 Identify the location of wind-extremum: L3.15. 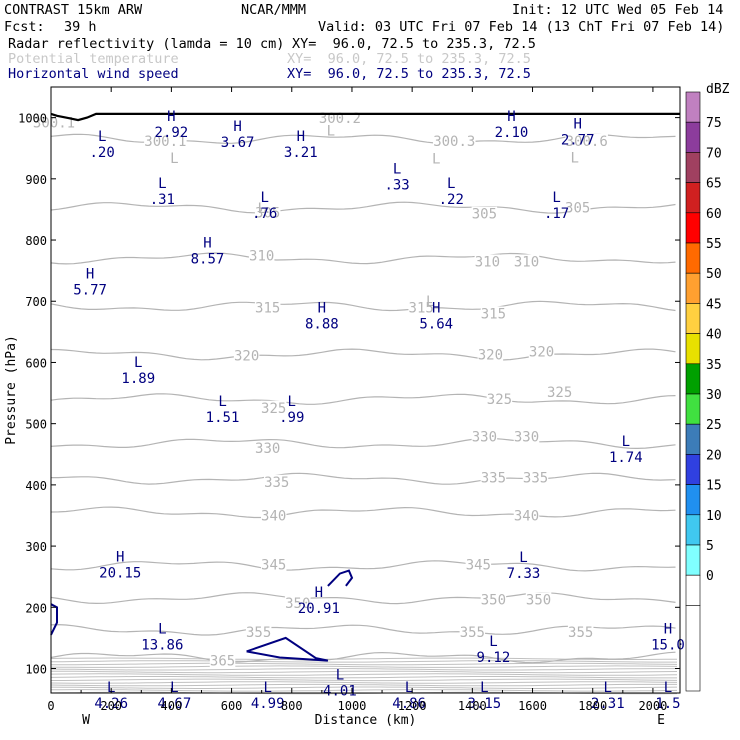
(485, 696).